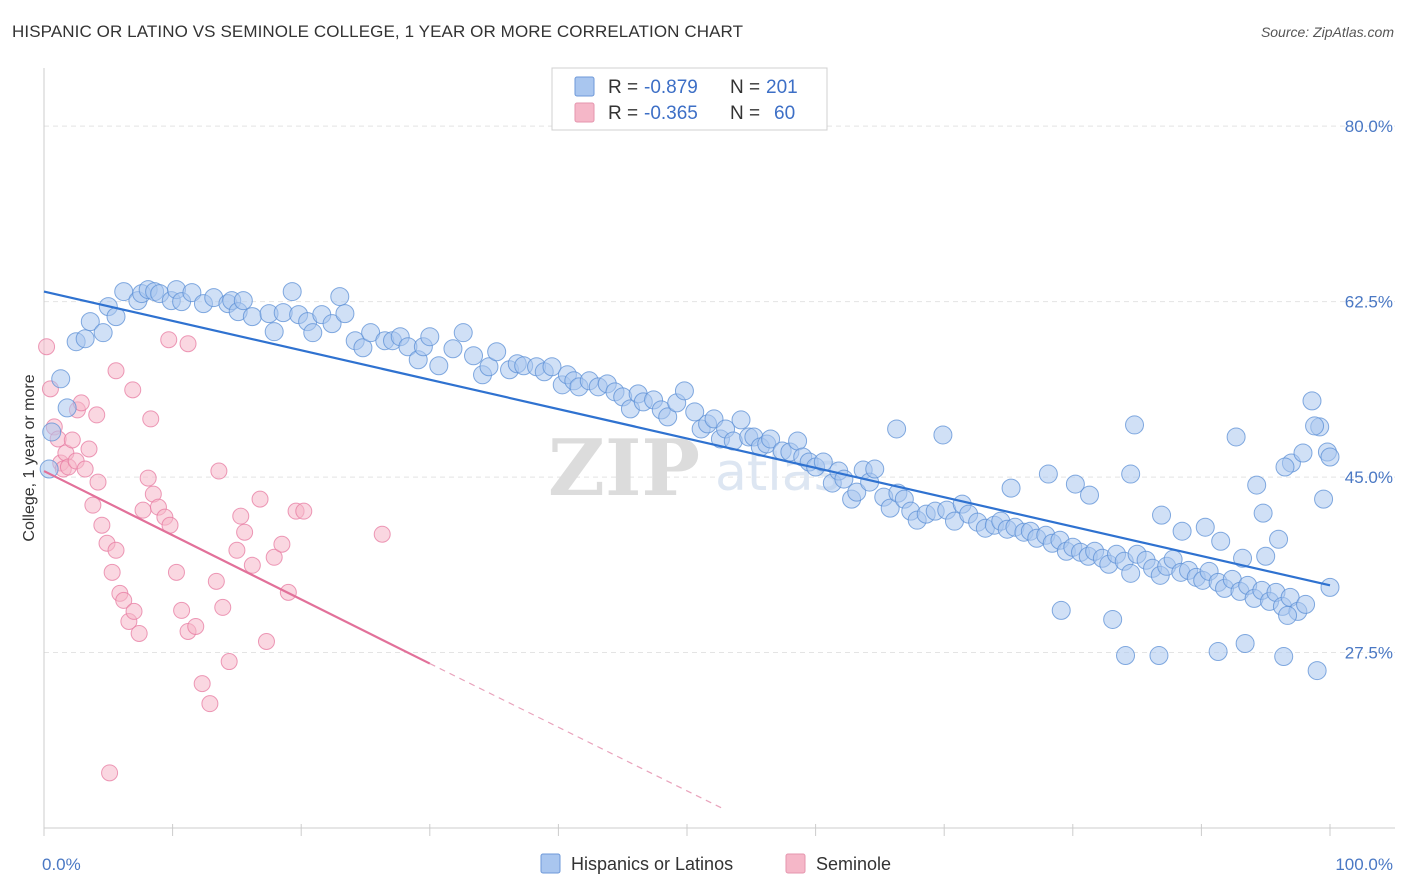  Describe the element at coordinates (652, 864) in the screenshot. I see `bottom-legend-label-hispanic: Hispanics or Latinos` at that location.